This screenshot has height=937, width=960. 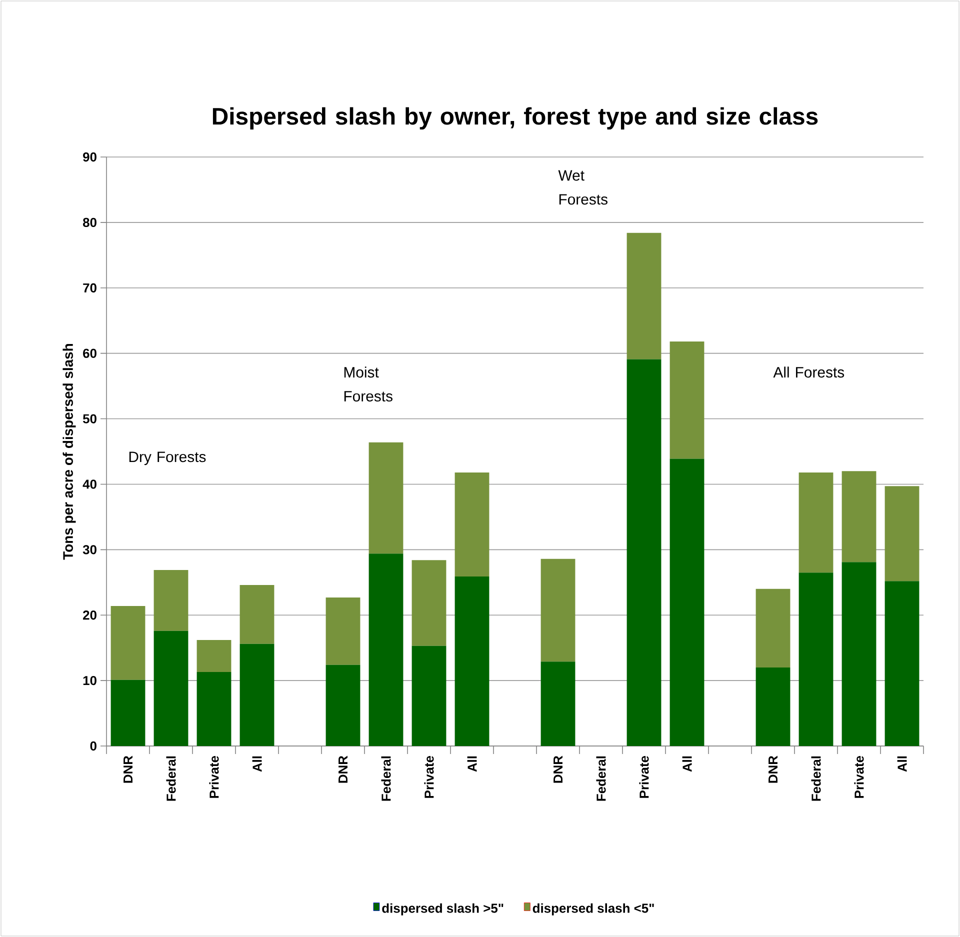 I want to click on annotation: Dry Forests, so click(x=167, y=459).